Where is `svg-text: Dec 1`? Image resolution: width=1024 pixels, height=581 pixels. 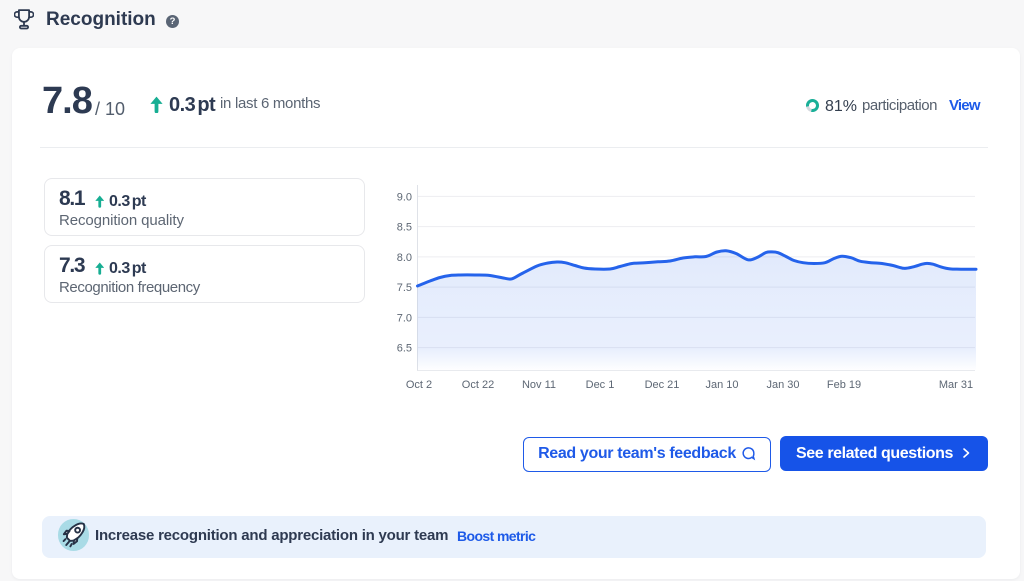 svg-text: Dec 1 is located at coordinates (600, 385).